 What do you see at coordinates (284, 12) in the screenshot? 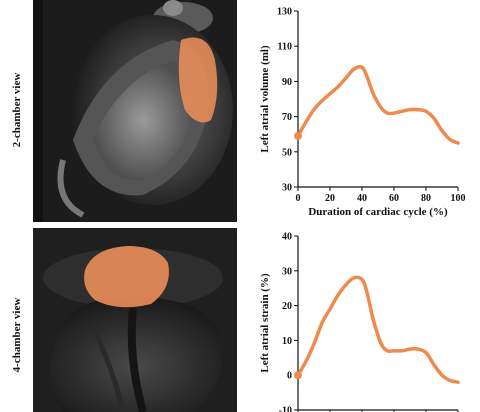
I see `volume-y-tick-label: 130` at bounding box center [284, 12].